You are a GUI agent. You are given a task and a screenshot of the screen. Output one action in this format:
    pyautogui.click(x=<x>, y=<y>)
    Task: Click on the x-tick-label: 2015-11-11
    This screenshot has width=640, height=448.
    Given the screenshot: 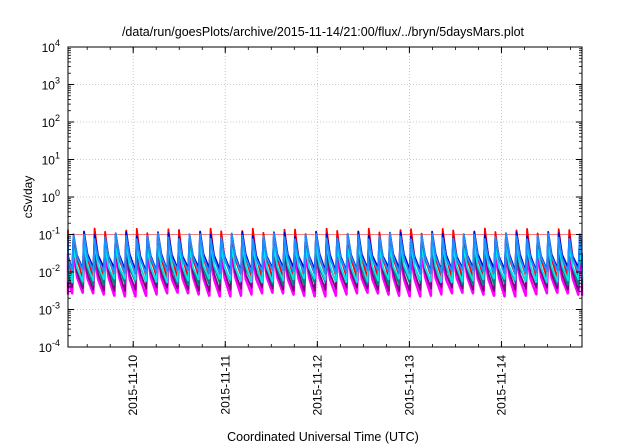 What is the action you would take?
    pyautogui.click(x=225, y=385)
    